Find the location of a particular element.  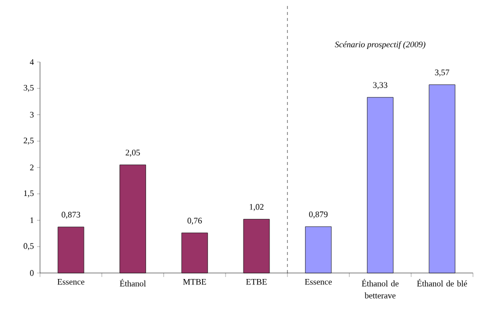

x-tick-label: ETBE is located at coordinates (256, 282).